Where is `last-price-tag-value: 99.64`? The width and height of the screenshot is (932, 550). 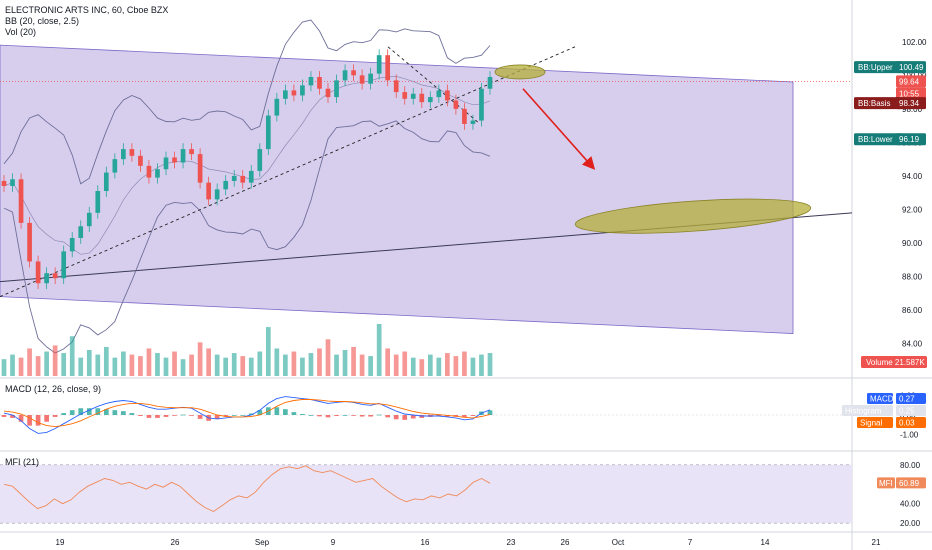
last-price-tag-value: 99.64 is located at coordinates (909, 81).